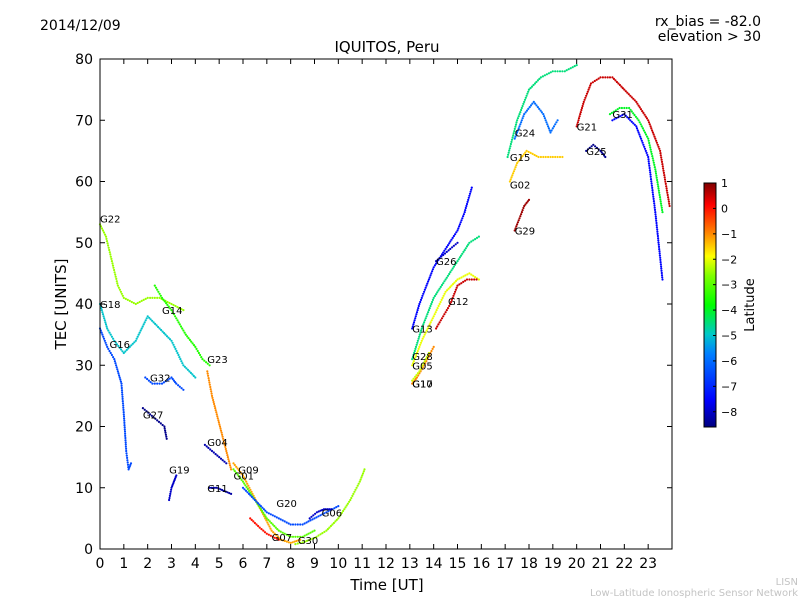 The width and height of the screenshot is (800, 600). What do you see at coordinates (587, 127) in the screenshot?
I see `series-label: G21` at bounding box center [587, 127].